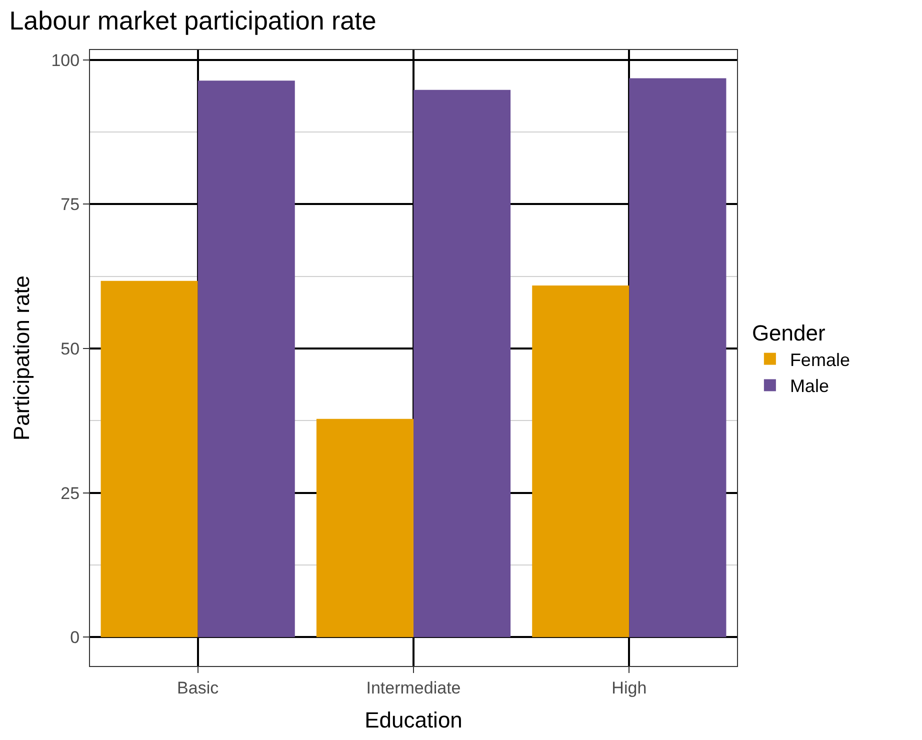  I want to click on x-tick-label: High, so click(629, 688).